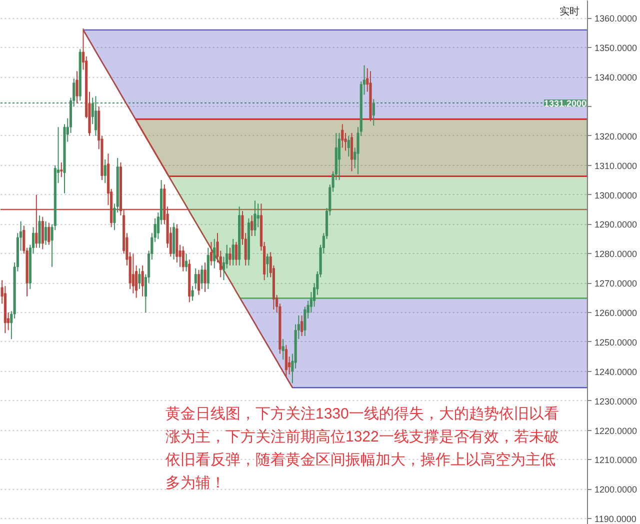  Describe the element at coordinates (616, 489) in the screenshot. I see `y-tick-label: 1200.0000` at that location.